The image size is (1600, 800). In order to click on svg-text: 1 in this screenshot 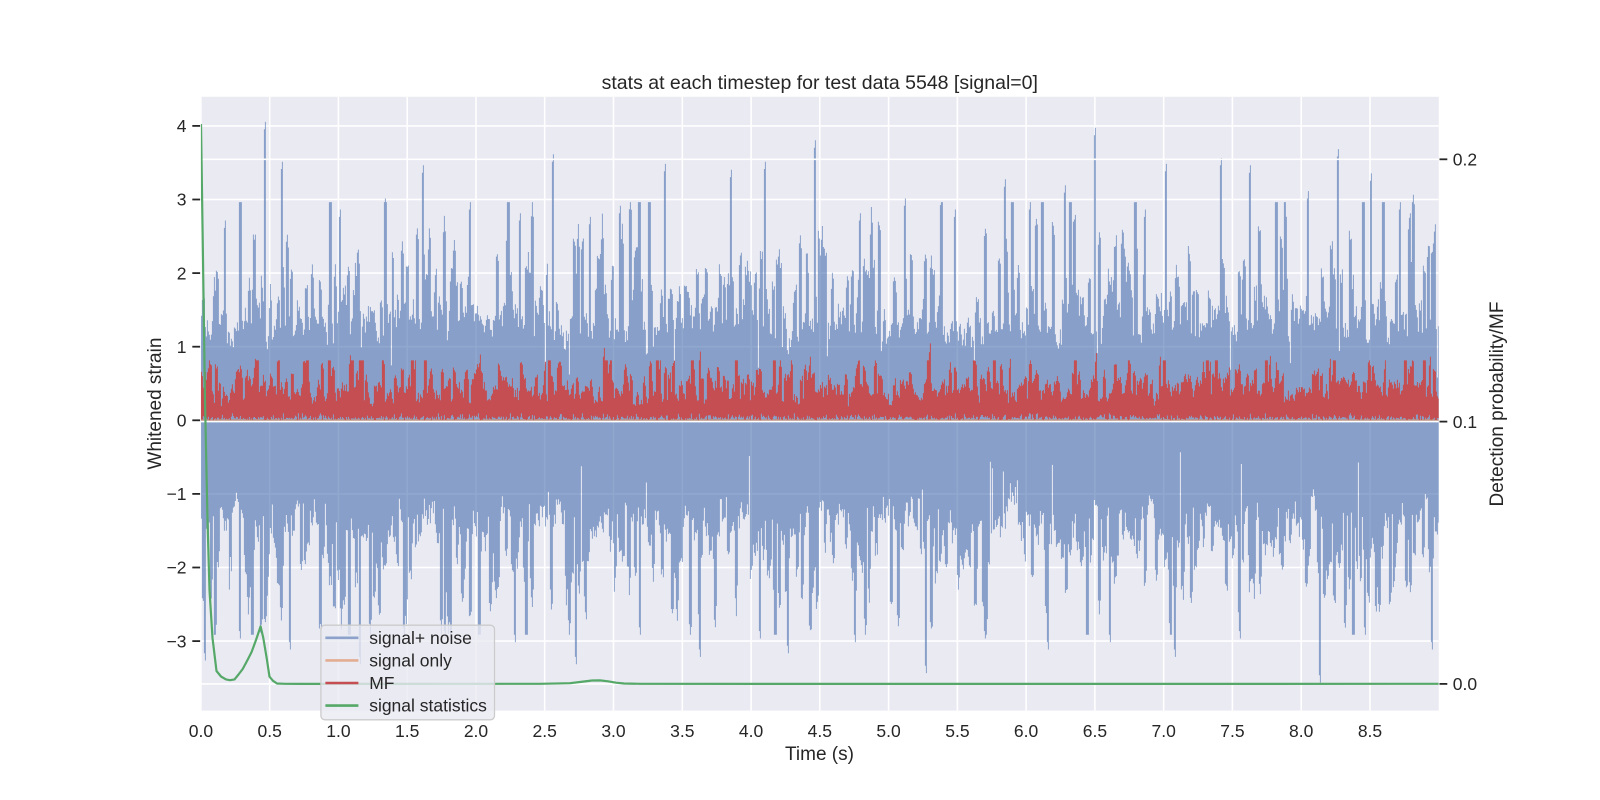, I will do `click(182, 347)`.